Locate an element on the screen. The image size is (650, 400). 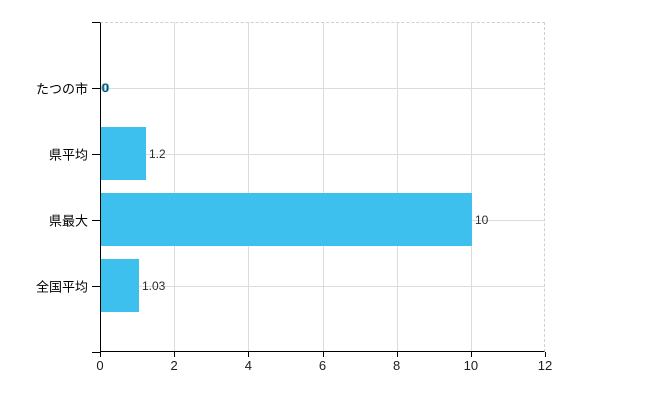
category-label: 全国平均 is located at coordinates (61, 287).